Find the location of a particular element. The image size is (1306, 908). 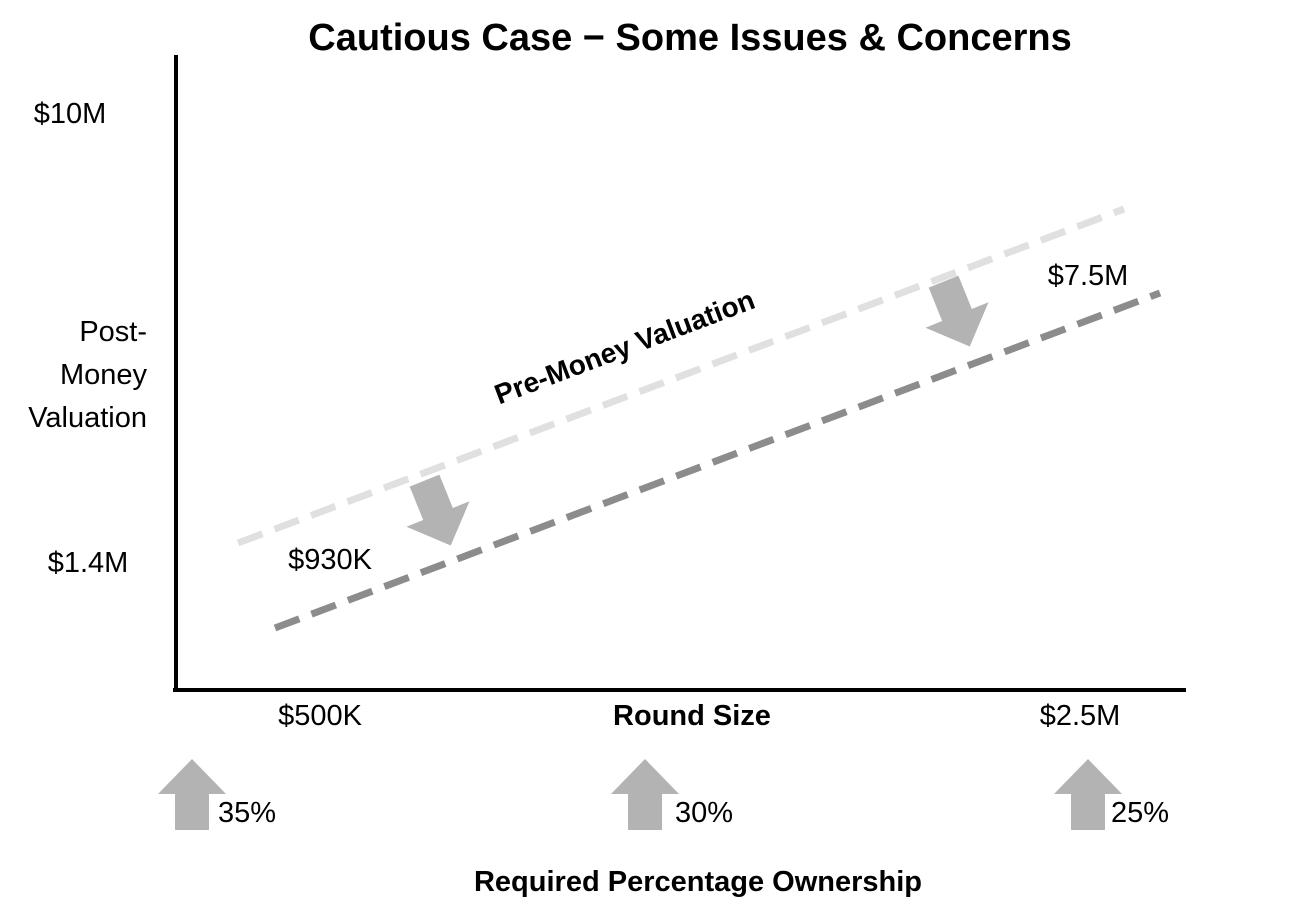

y-axis-title-line-2: Money is located at coordinates (104, 375).